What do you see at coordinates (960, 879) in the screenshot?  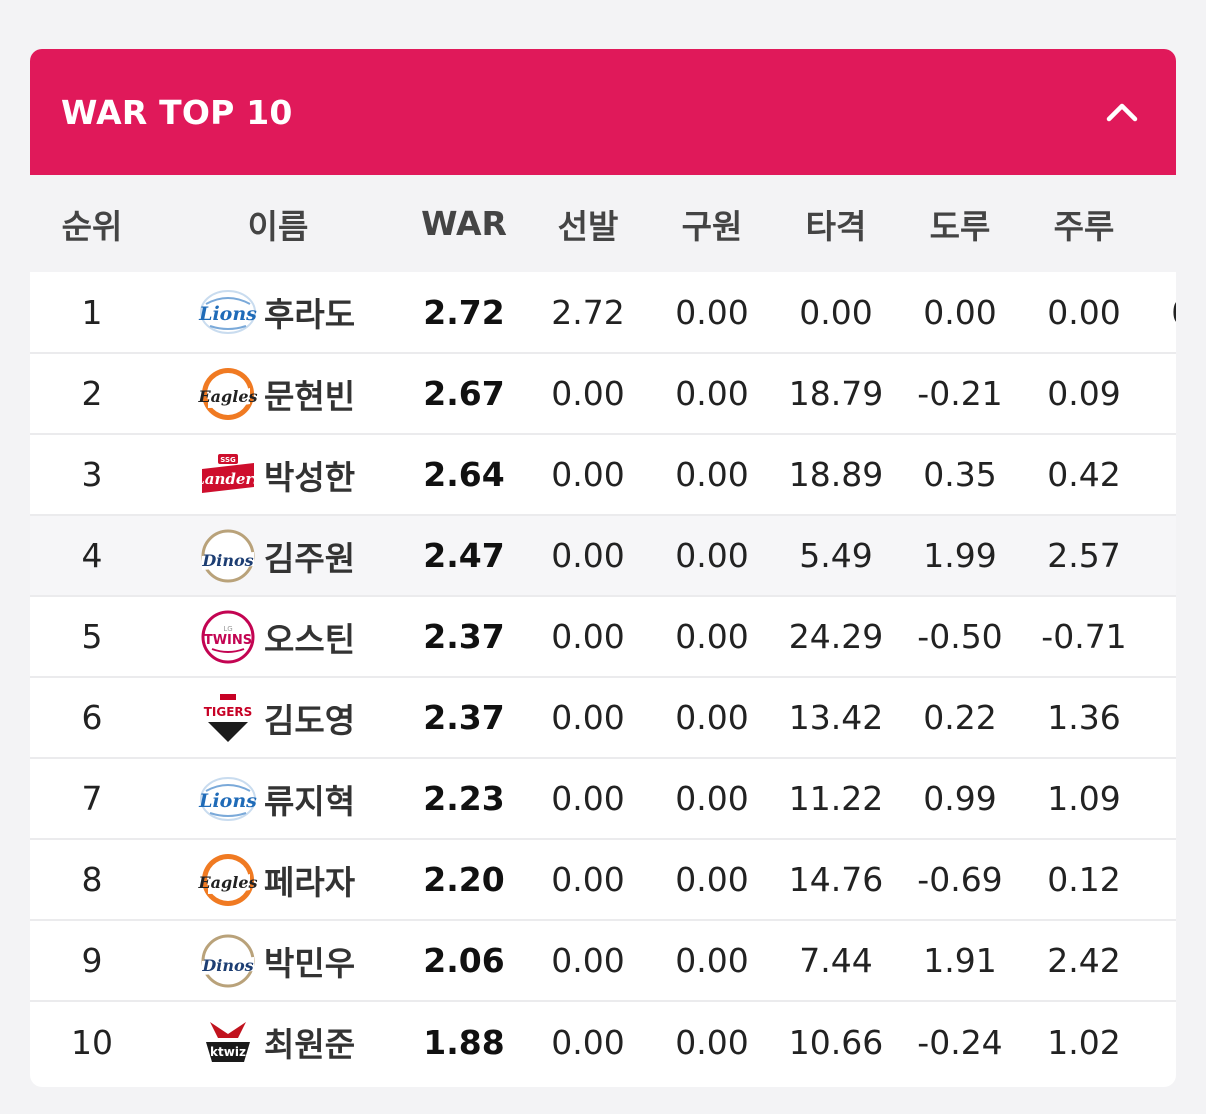 I see `steal-cell: -0.69` at bounding box center [960, 879].